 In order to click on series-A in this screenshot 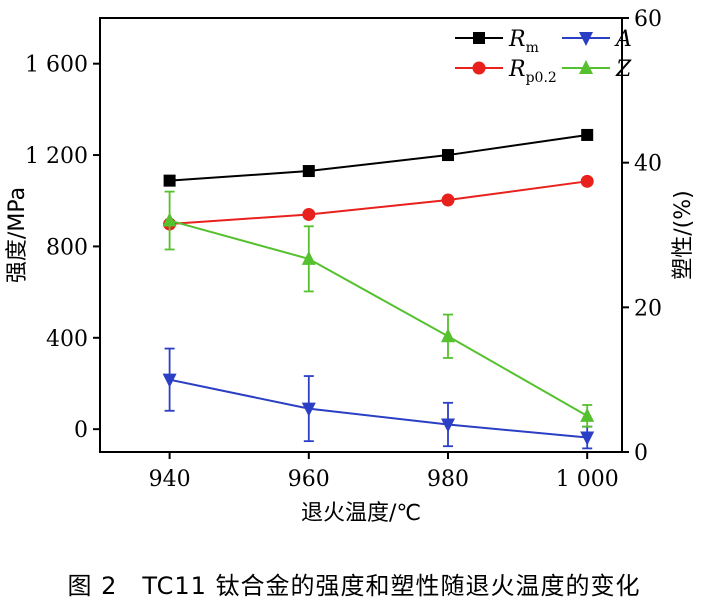, I will do `click(378, 398)`.